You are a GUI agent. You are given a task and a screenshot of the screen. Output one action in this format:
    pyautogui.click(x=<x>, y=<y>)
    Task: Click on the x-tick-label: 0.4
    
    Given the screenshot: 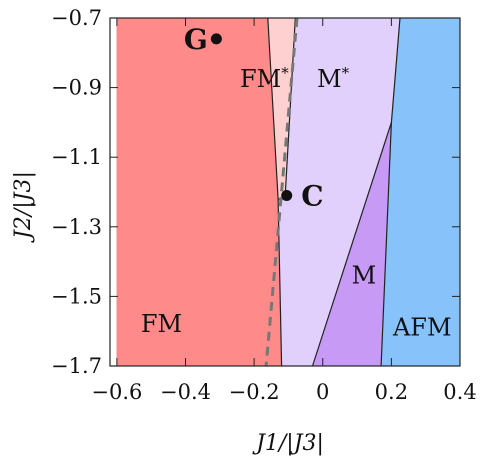 What is the action you would take?
    pyautogui.click(x=459, y=392)
    